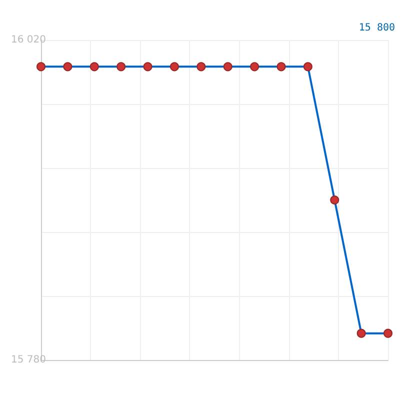  What do you see at coordinates (28, 360) in the screenshot?
I see `y-tick-label: 15 780` at bounding box center [28, 360].